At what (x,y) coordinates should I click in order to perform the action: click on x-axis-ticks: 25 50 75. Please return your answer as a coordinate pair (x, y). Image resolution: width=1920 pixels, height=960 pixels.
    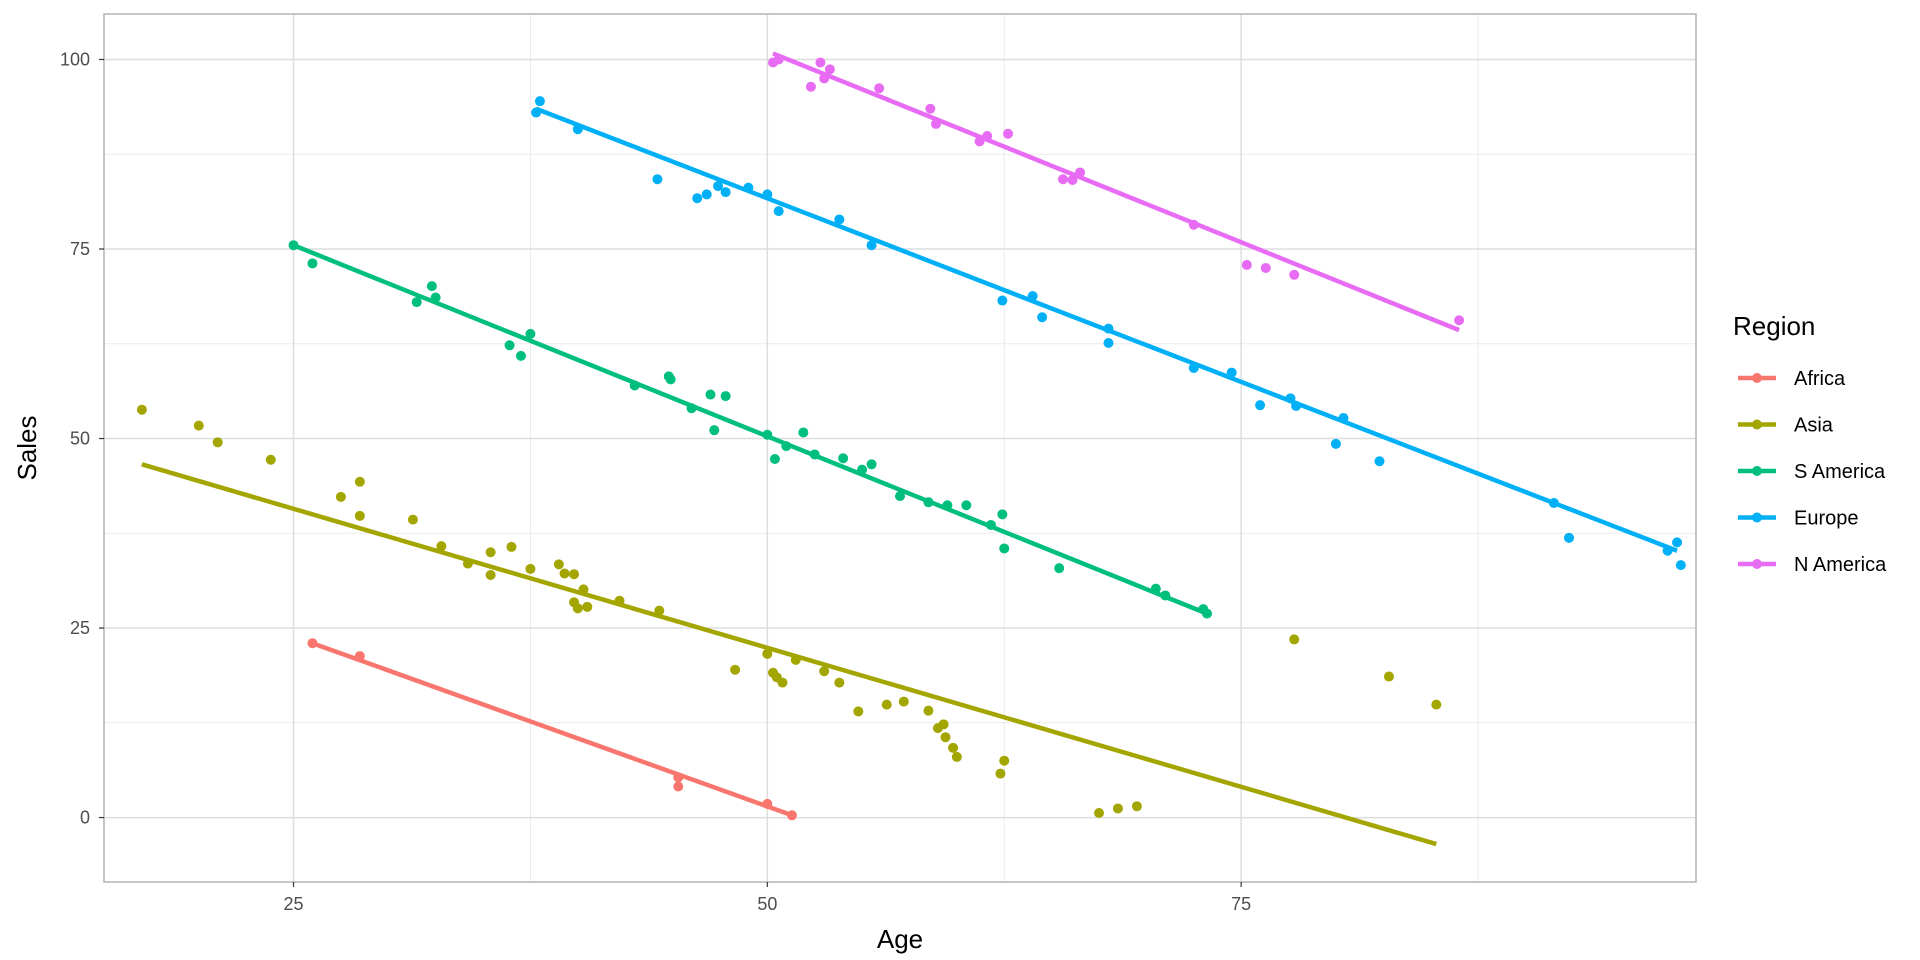
    Looking at the image, I should click on (767, 898).